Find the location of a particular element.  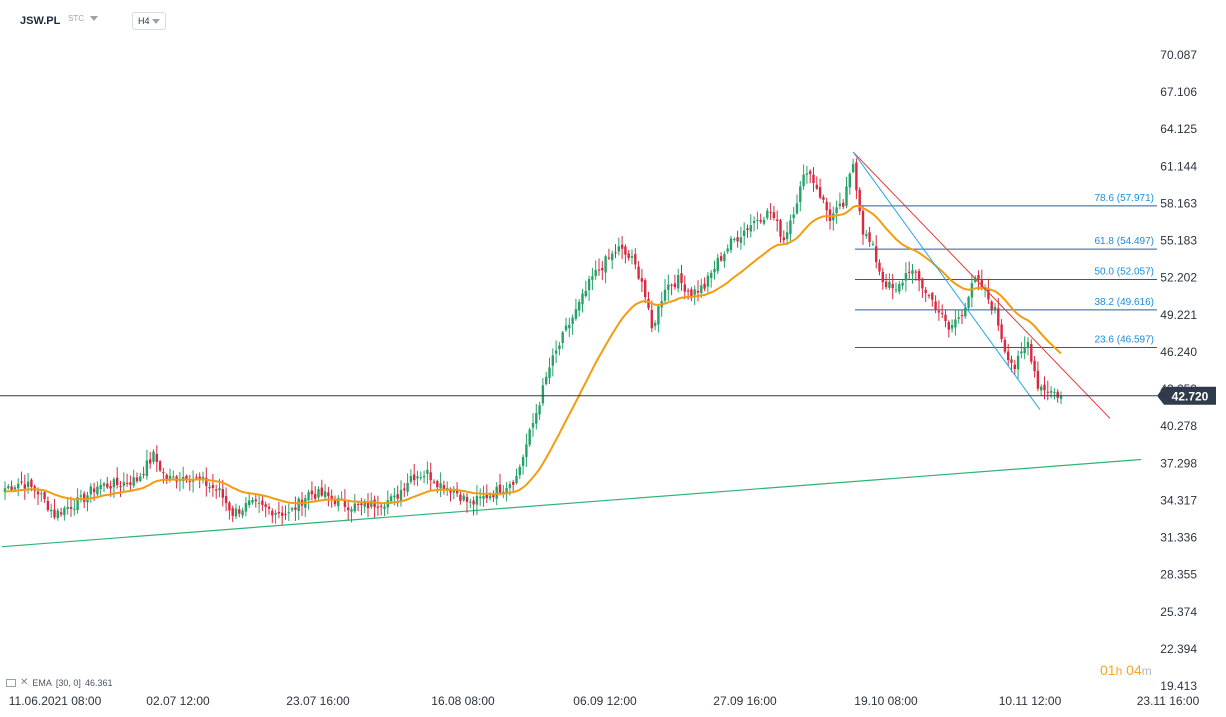

price-type-label: STC is located at coordinates (76, 18).